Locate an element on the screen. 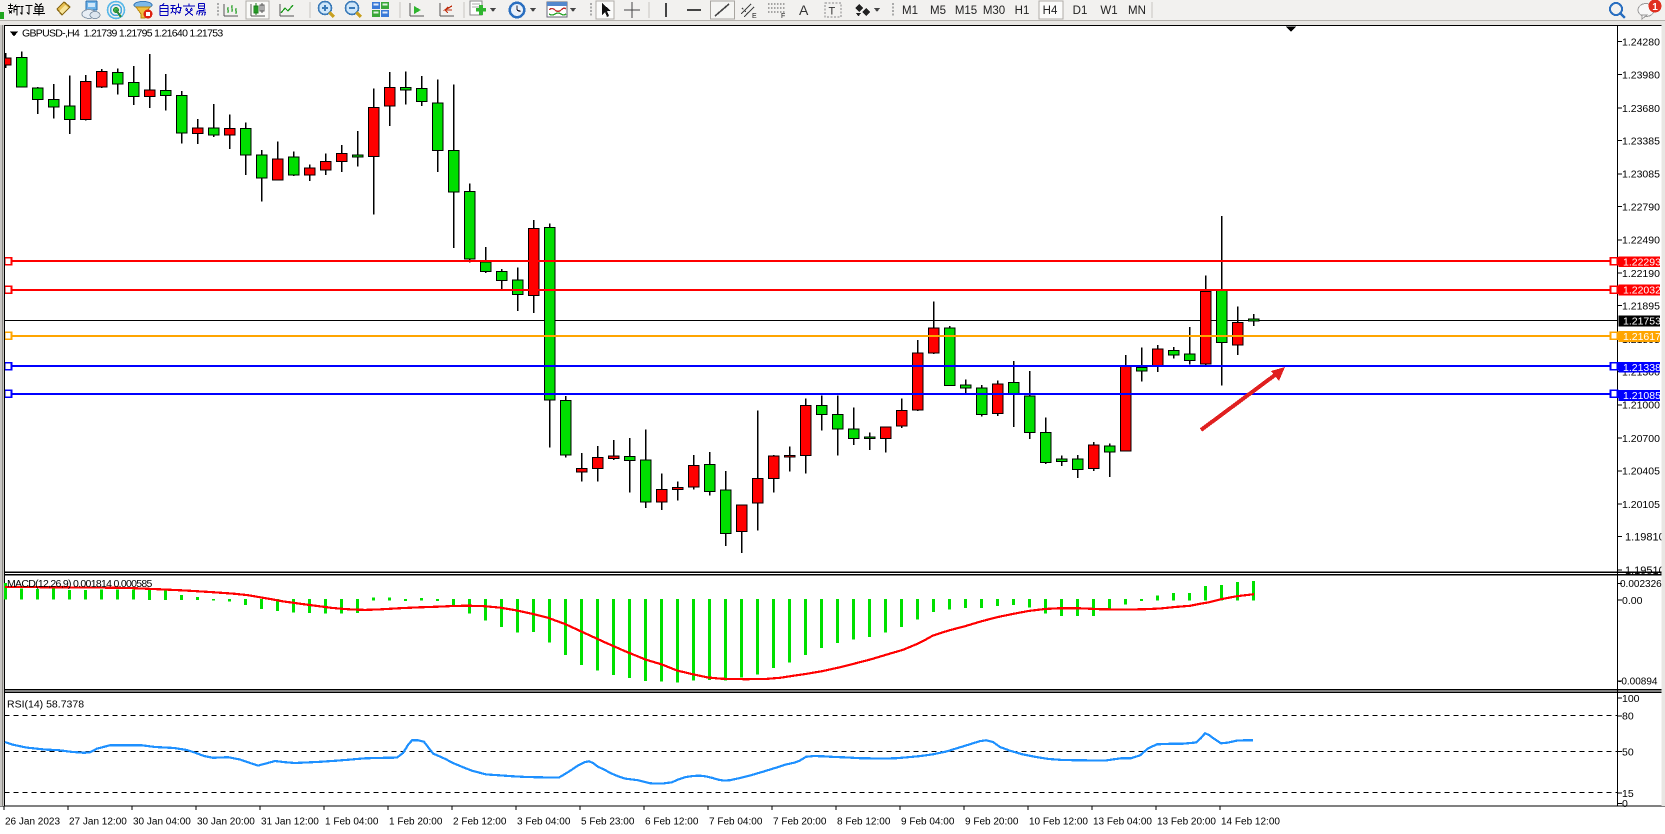 This screenshot has height=834, width=1665. svg-text: 1.23385 is located at coordinates (1641, 142).